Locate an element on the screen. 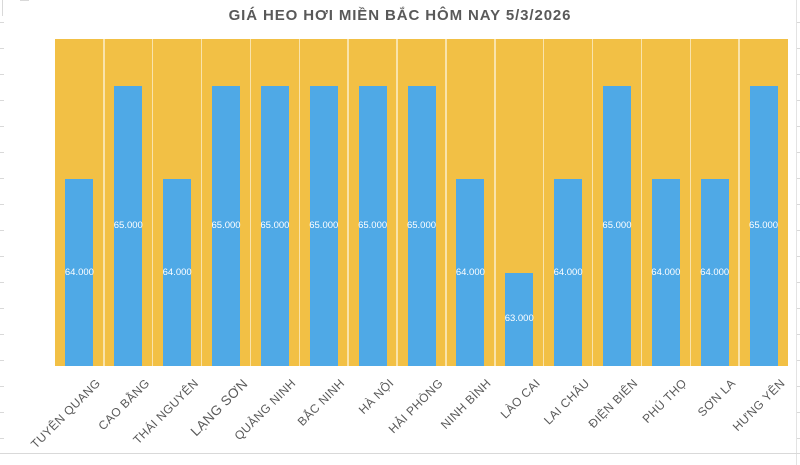  x-axis-label: LẠNG SƠN is located at coordinates (219, 407).